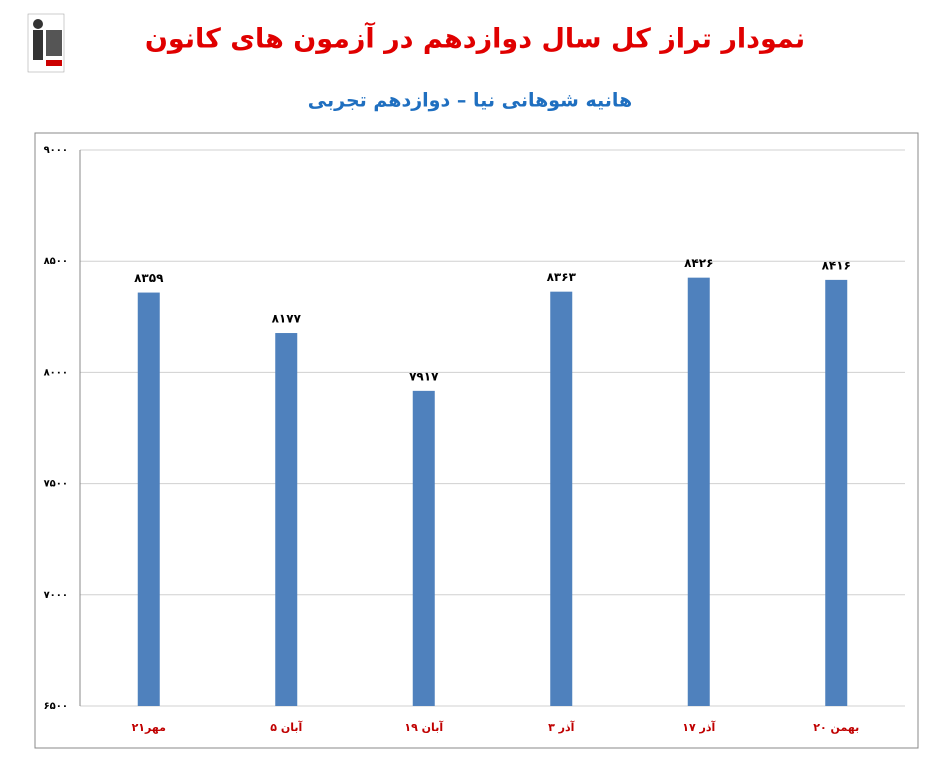  I want to click on data-label: ۸۴۱۶, so click(836, 265).